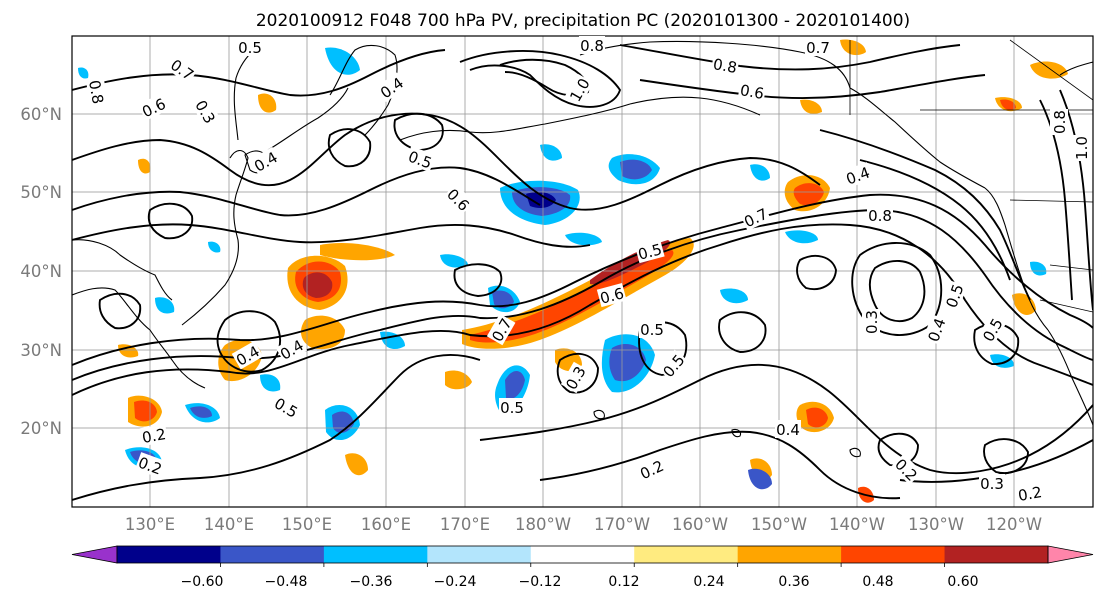 The image size is (1105, 601). What do you see at coordinates (540, 582) in the screenshot?
I see `colorbar-tick-label: −0.12` at bounding box center [540, 582].